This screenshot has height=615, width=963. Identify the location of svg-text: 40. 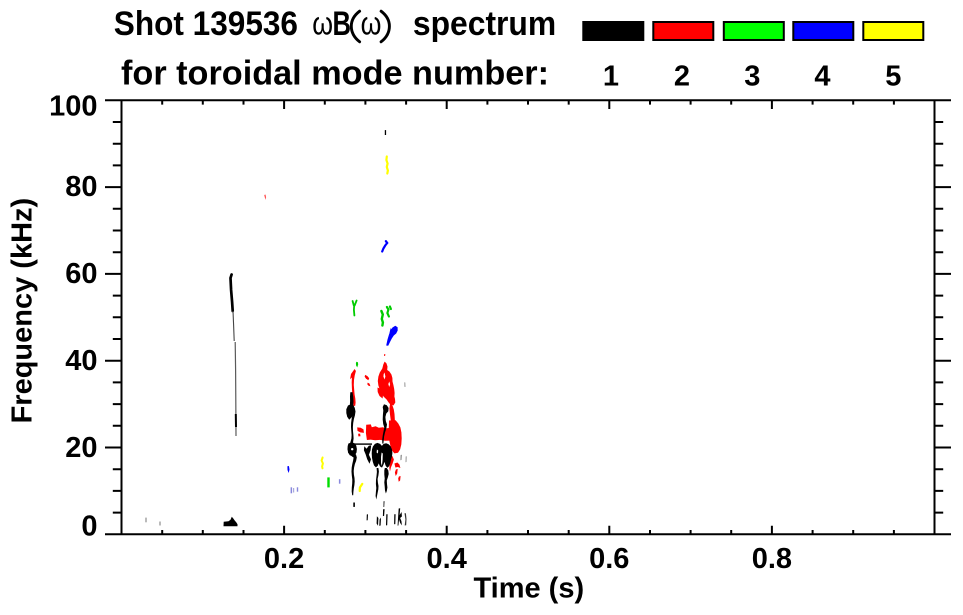
(81, 361).